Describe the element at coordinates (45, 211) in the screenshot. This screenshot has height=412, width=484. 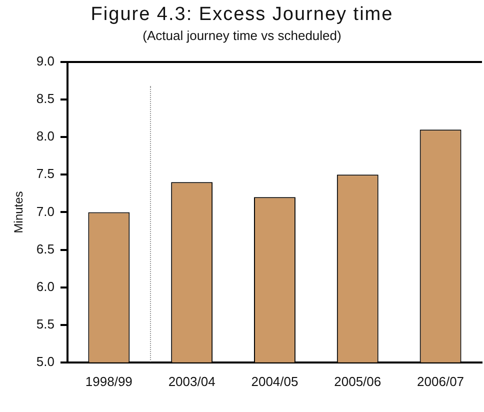
I see `y-tick-label: 7.0` at that location.